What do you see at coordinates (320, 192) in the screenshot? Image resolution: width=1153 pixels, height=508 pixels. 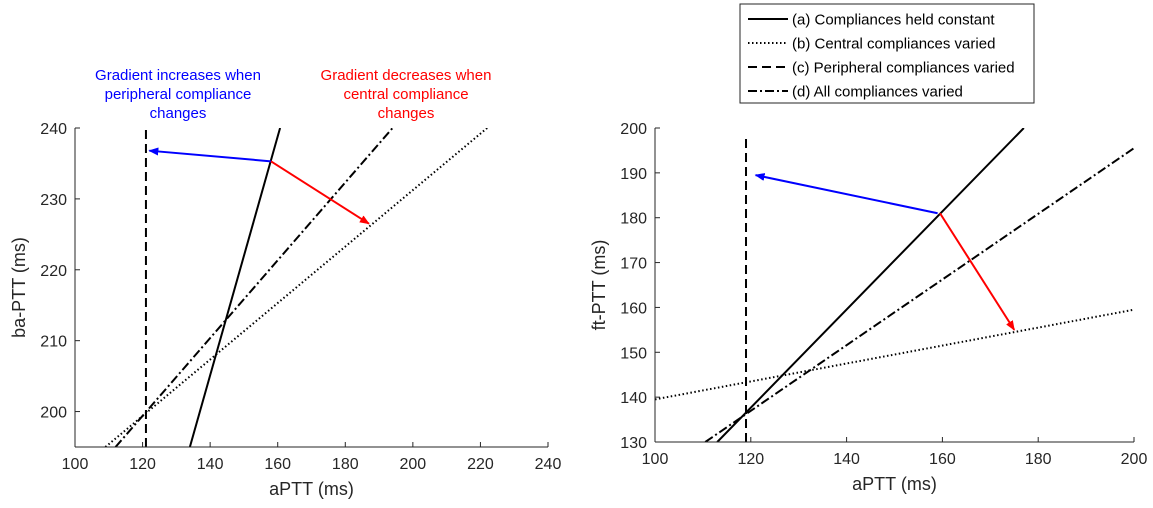 I see `left-decrease-arrow` at bounding box center [320, 192].